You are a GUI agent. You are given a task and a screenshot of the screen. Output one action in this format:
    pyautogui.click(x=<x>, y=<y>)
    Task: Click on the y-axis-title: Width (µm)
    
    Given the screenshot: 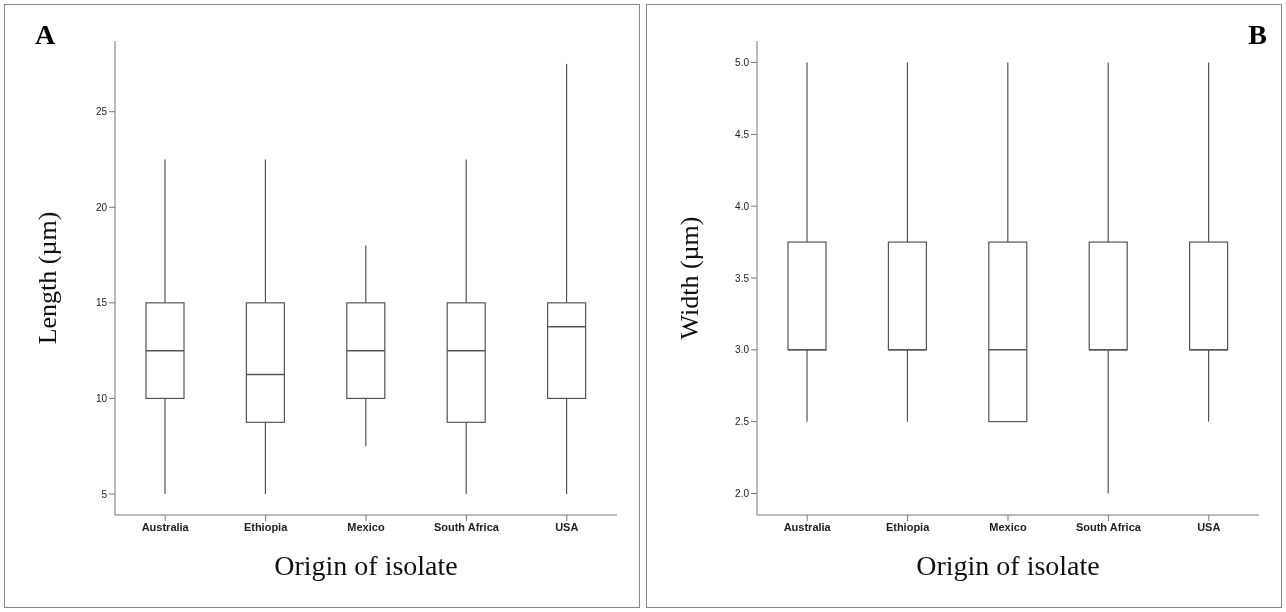 What is the action you would take?
    pyautogui.click(x=690, y=278)
    